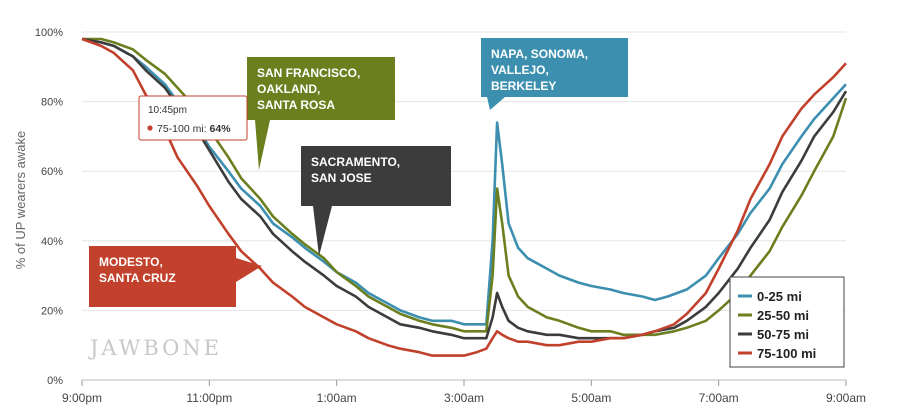  What do you see at coordinates (20, 200) in the screenshot?
I see `y-axis-label: % of UP wearers awake` at bounding box center [20, 200].